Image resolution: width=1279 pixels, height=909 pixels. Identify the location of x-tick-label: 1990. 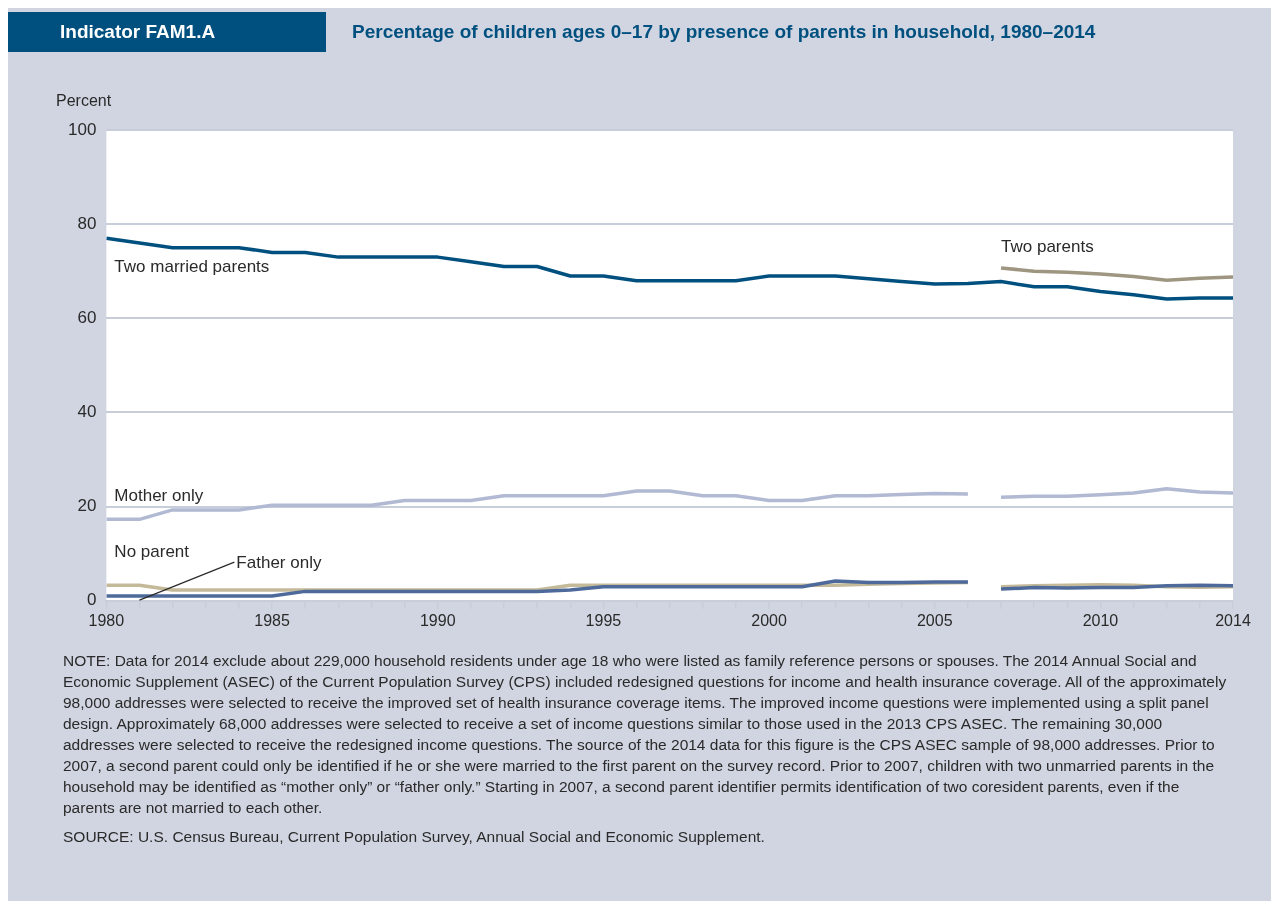
(437, 620).